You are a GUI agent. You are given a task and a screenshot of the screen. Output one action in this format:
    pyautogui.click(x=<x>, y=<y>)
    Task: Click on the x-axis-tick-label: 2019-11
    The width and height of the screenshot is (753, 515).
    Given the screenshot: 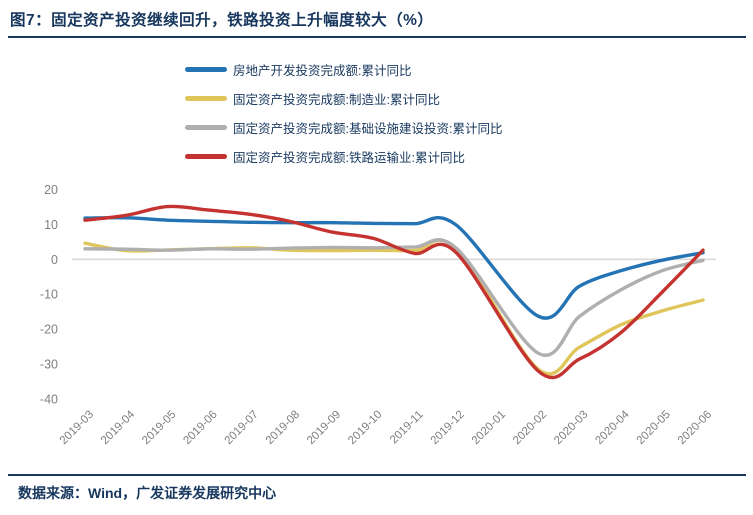 What is the action you would take?
    pyautogui.click(x=407, y=428)
    